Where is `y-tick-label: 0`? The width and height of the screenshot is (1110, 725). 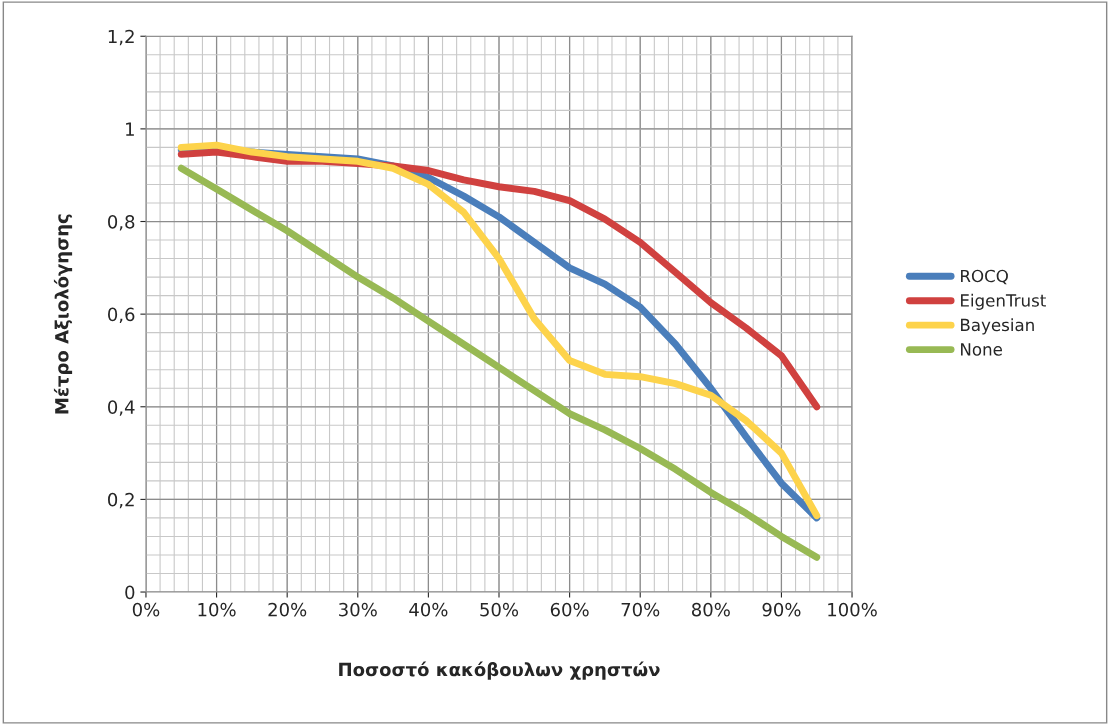 y-tick-label: 0 is located at coordinates (130, 592).